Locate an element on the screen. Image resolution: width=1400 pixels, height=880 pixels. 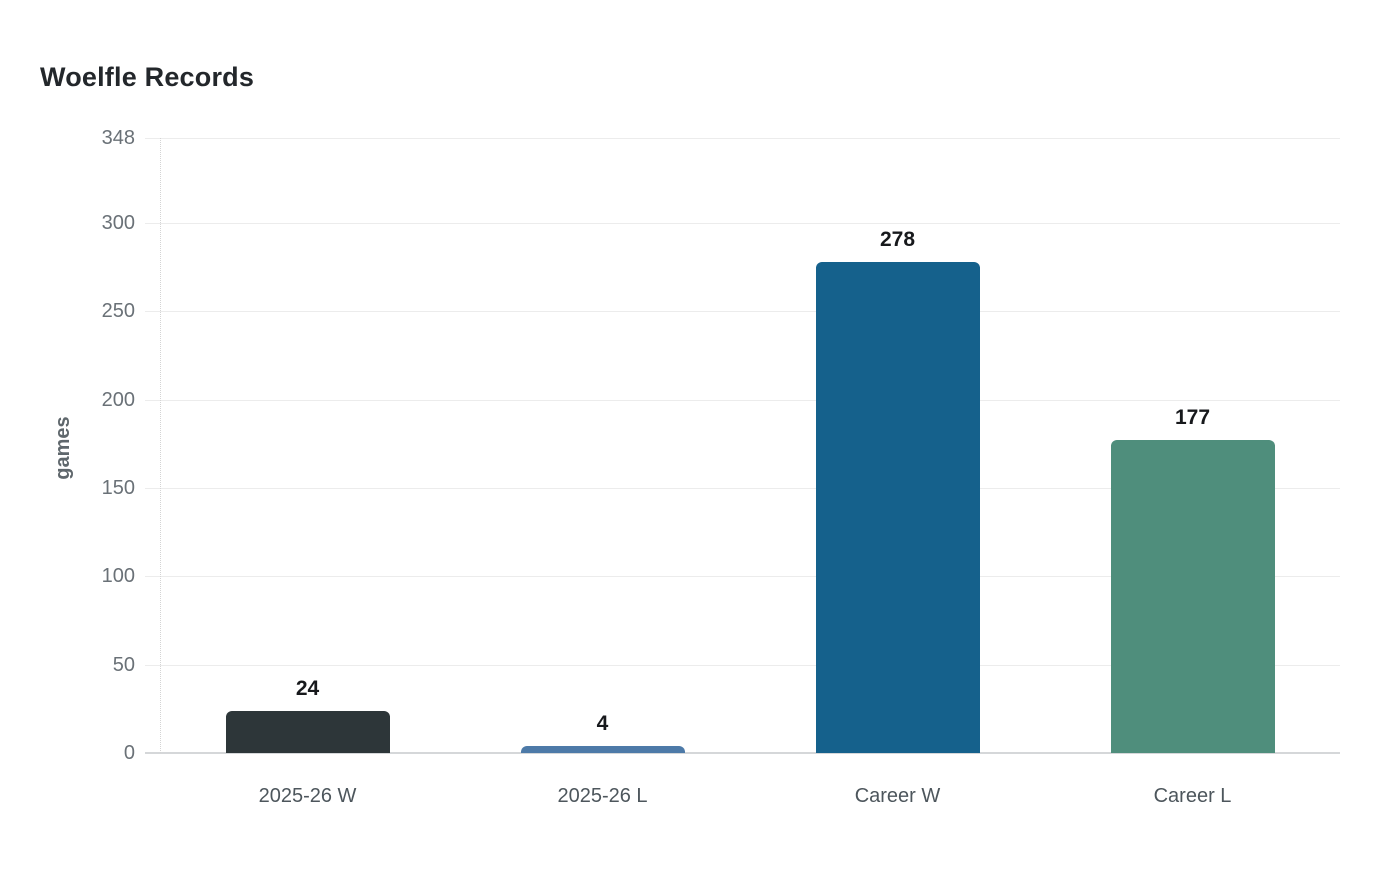
value-label-2025-26-w: 24 is located at coordinates (307, 688).